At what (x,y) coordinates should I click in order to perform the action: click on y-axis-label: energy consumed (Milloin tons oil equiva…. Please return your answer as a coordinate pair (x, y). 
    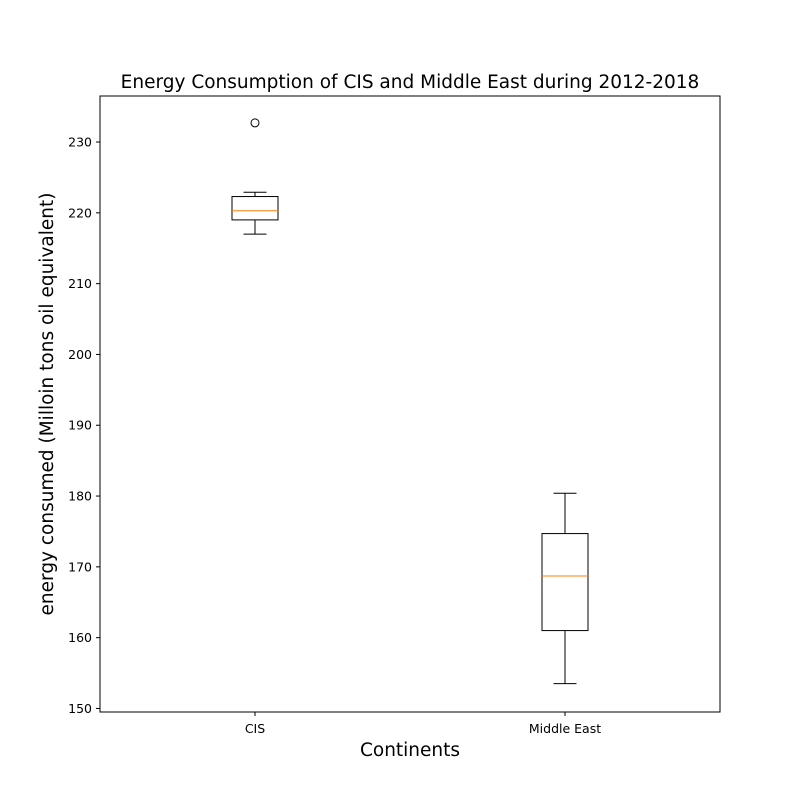
    Looking at the image, I should click on (47, 404).